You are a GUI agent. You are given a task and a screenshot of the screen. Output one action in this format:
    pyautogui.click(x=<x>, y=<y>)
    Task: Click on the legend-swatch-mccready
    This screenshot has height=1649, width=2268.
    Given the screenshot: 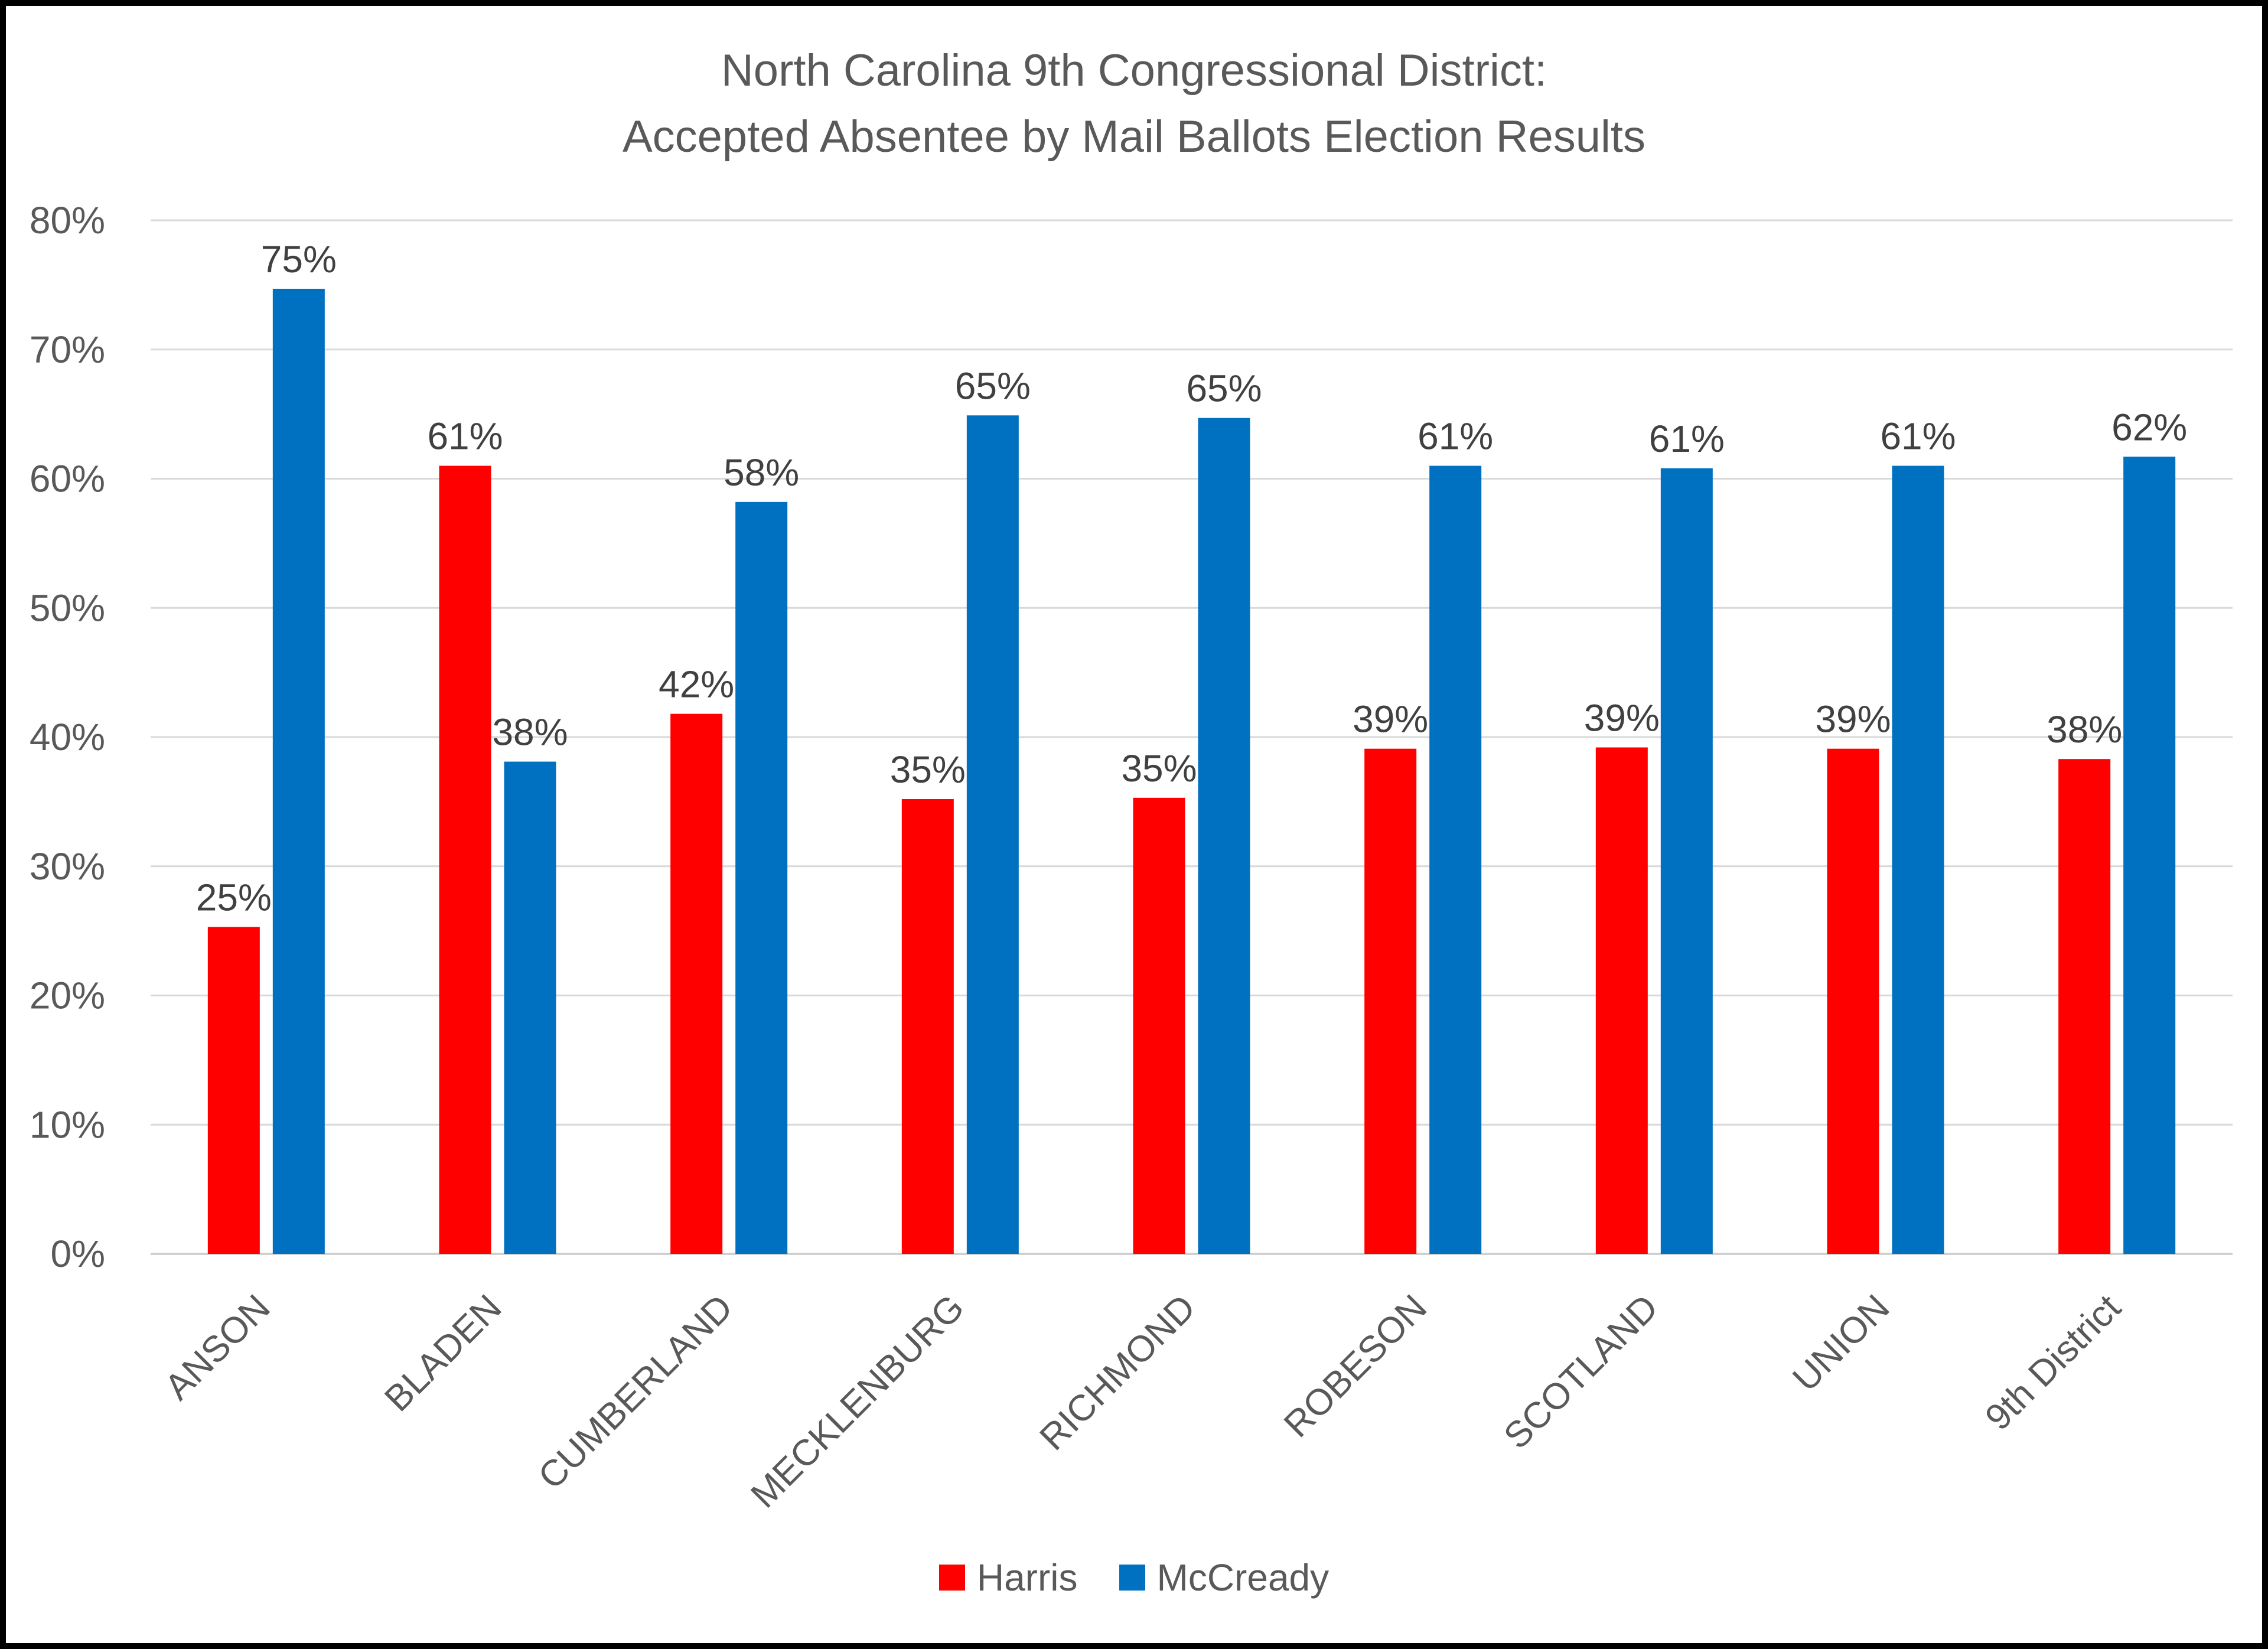 What is the action you would take?
    pyautogui.click(x=1132, y=1578)
    